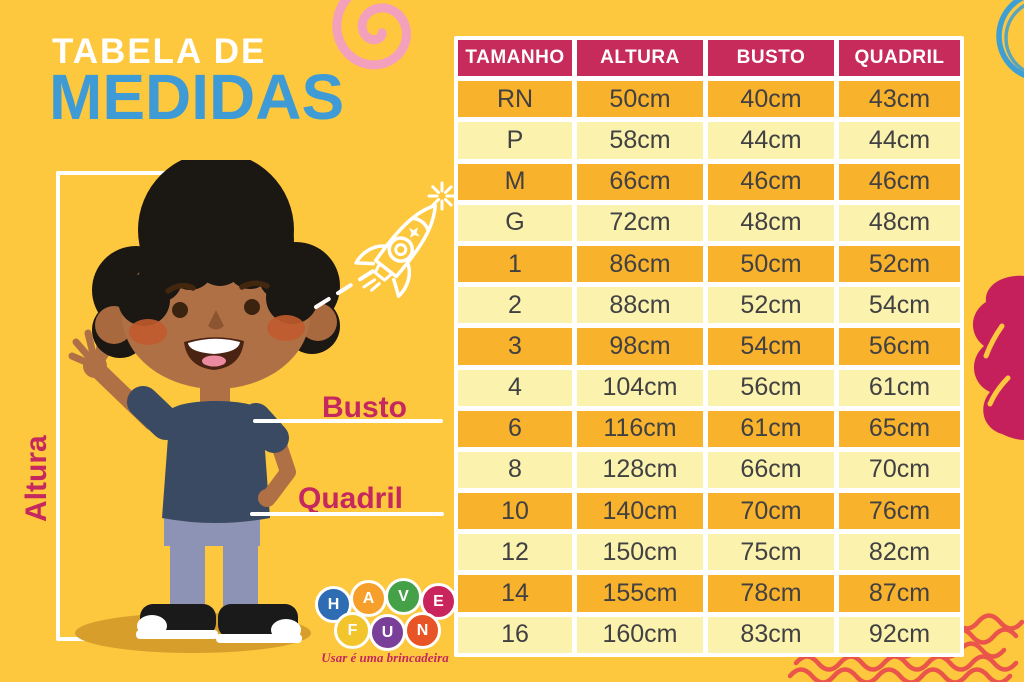  Describe the element at coordinates (1010, 39) in the screenshot. I see `circle-doodle-icon` at that location.